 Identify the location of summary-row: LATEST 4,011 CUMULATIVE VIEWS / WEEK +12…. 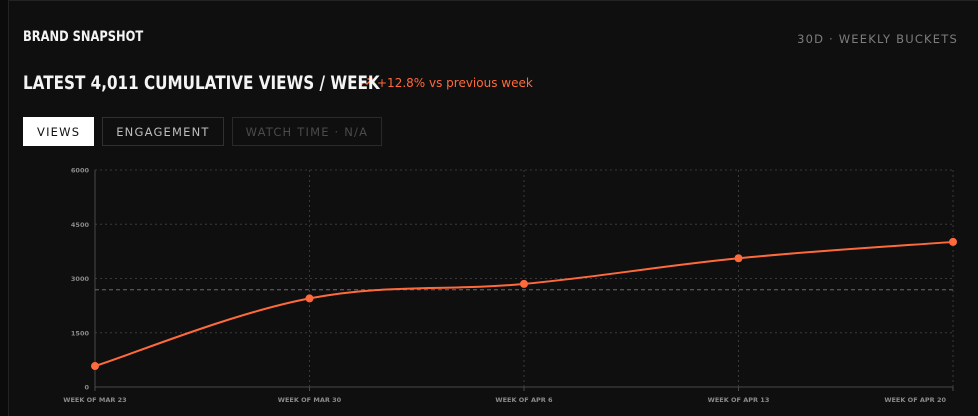
(278, 83).